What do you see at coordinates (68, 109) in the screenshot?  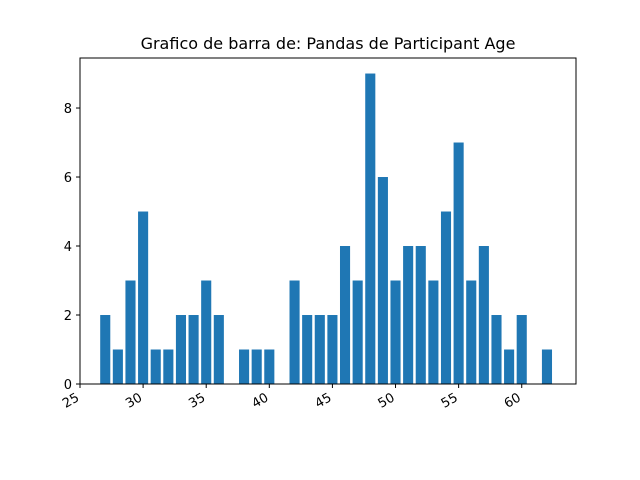 I see `y-tick-label: 8` at bounding box center [68, 109].